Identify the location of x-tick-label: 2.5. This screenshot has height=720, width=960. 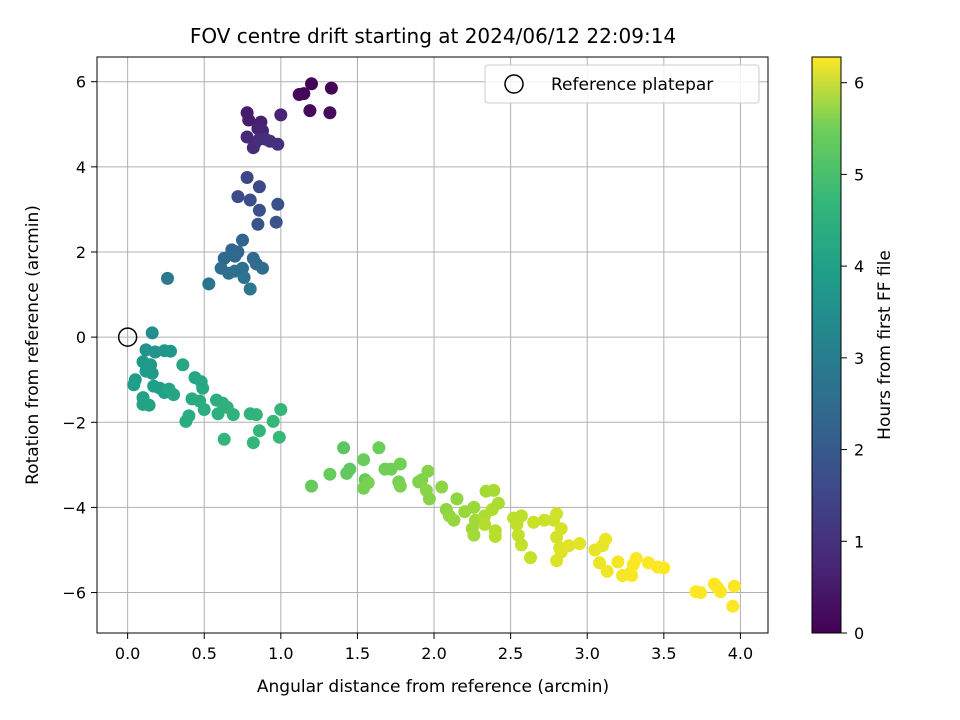
(510, 653).